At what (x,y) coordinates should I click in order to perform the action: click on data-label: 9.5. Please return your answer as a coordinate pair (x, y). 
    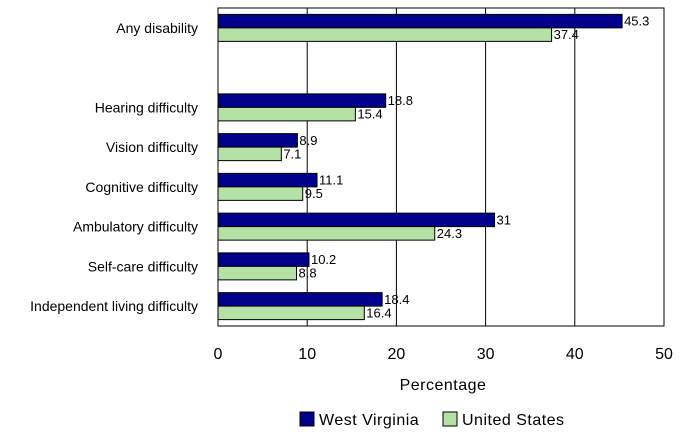
    Looking at the image, I should click on (314, 193).